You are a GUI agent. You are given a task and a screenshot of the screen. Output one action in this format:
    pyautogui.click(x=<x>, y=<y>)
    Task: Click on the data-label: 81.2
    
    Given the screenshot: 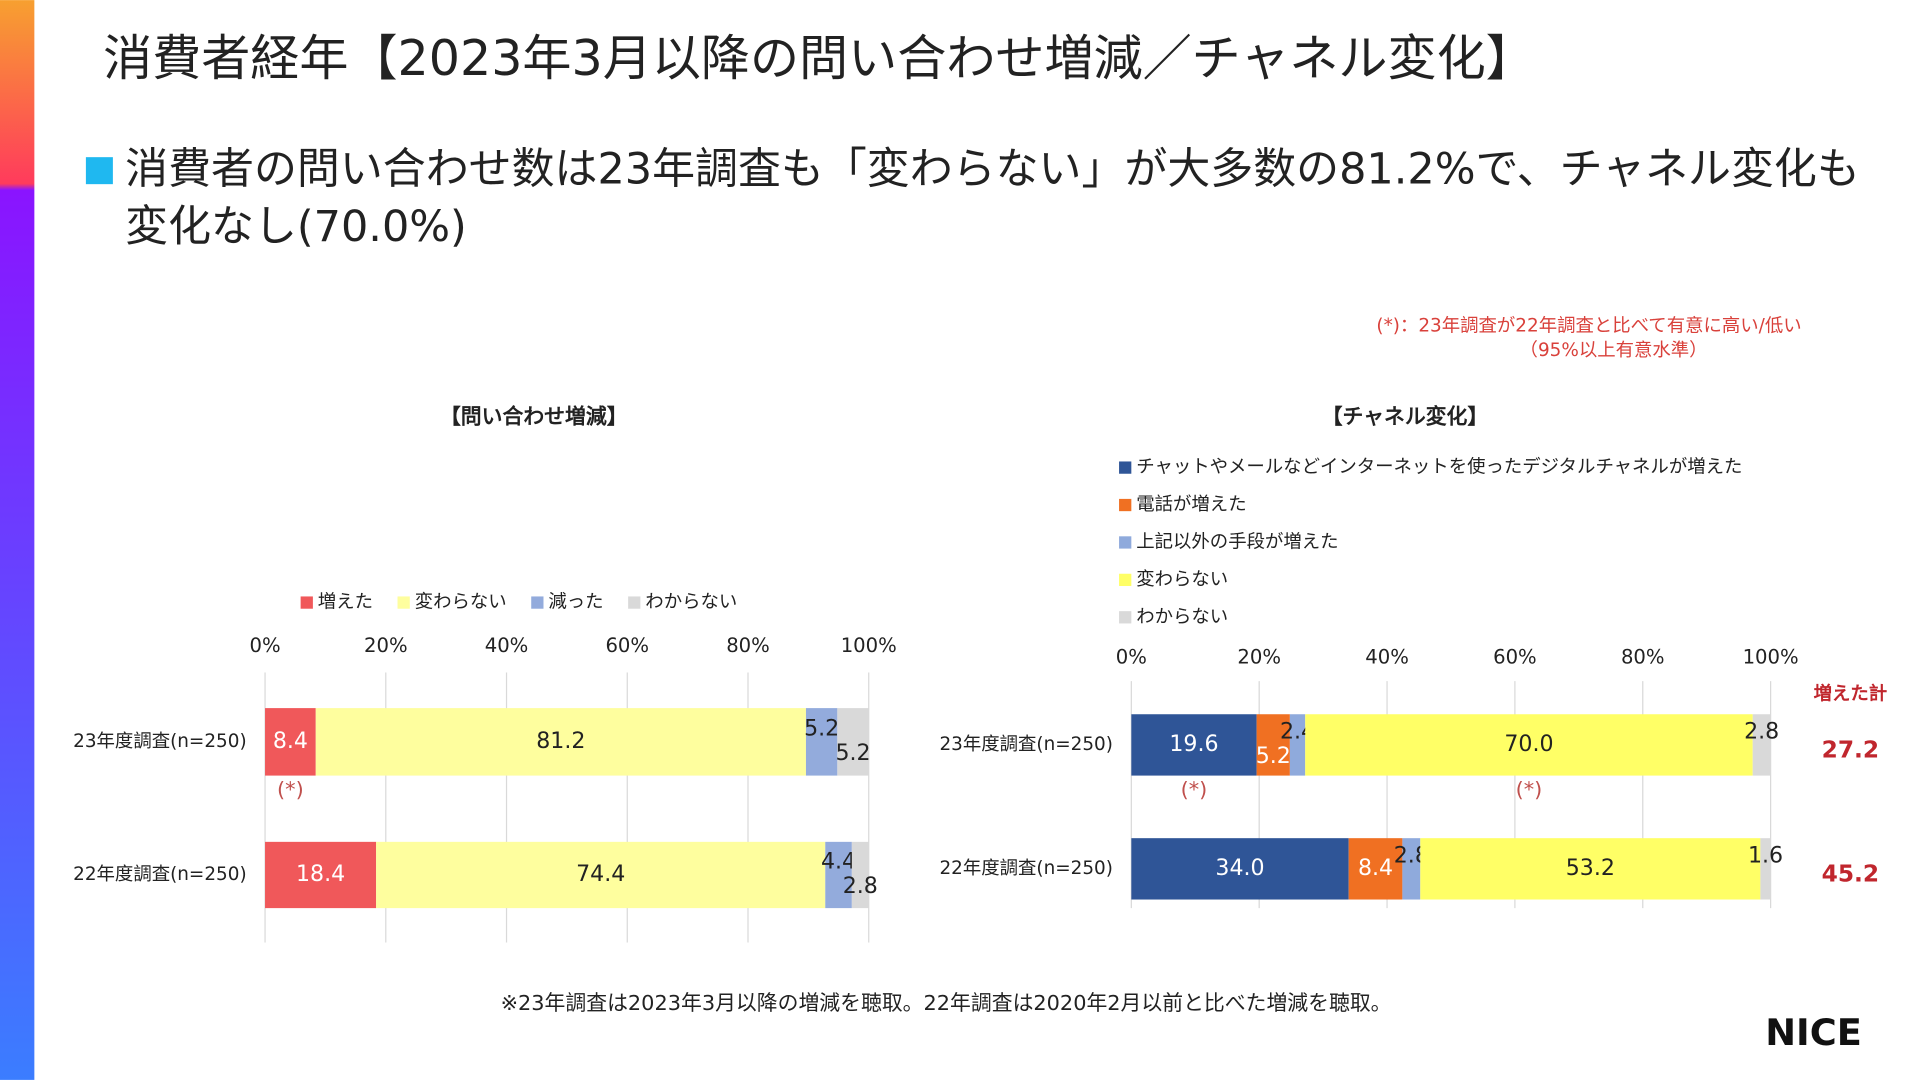 What is the action you would take?
    pyautogui.click(x=560, y=741)
    